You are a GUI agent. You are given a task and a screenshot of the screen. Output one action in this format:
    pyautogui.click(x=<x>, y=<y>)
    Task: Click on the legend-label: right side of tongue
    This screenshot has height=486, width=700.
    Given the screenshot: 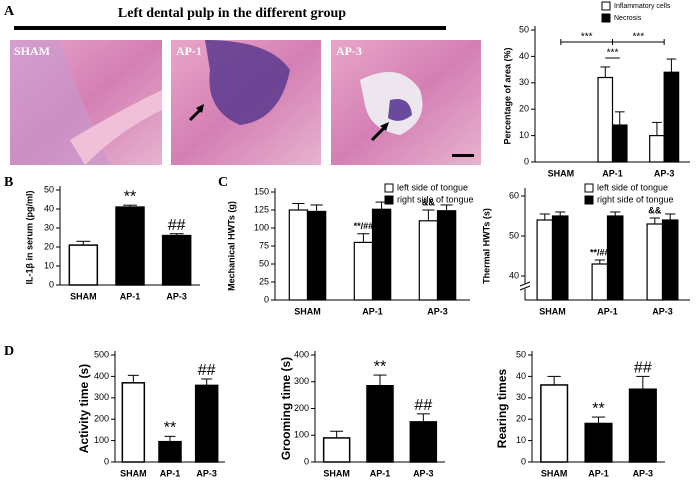 What is the action you would take?
    pyautogui.click(x=435, y=199)
    